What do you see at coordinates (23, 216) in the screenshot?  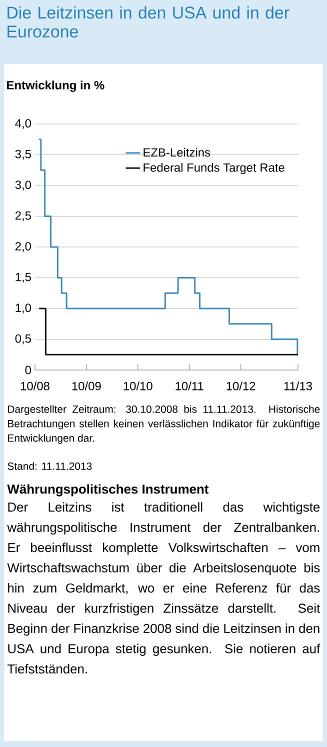 I see `y-tick-label: 2,5` at bounding box center [23, 216].